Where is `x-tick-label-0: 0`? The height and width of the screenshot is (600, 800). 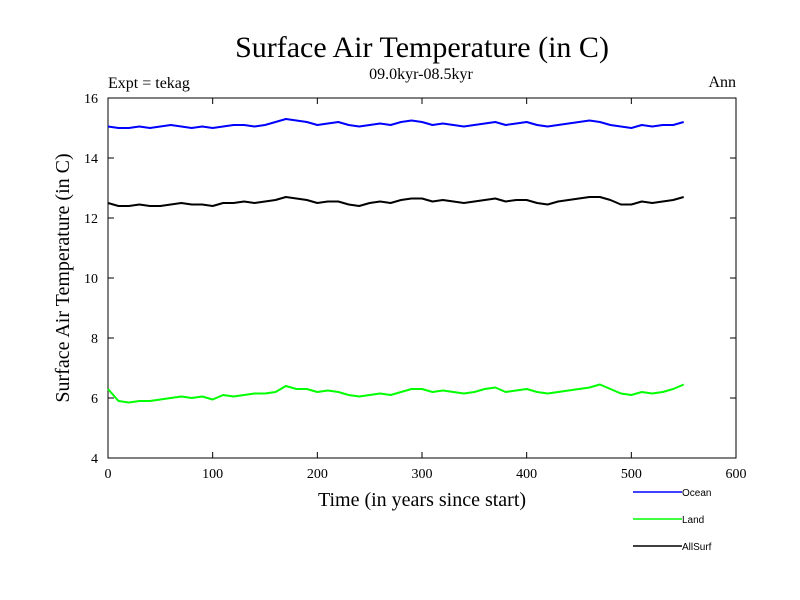 x-tick-label-0: 0 is located at coordinates (108, 474).